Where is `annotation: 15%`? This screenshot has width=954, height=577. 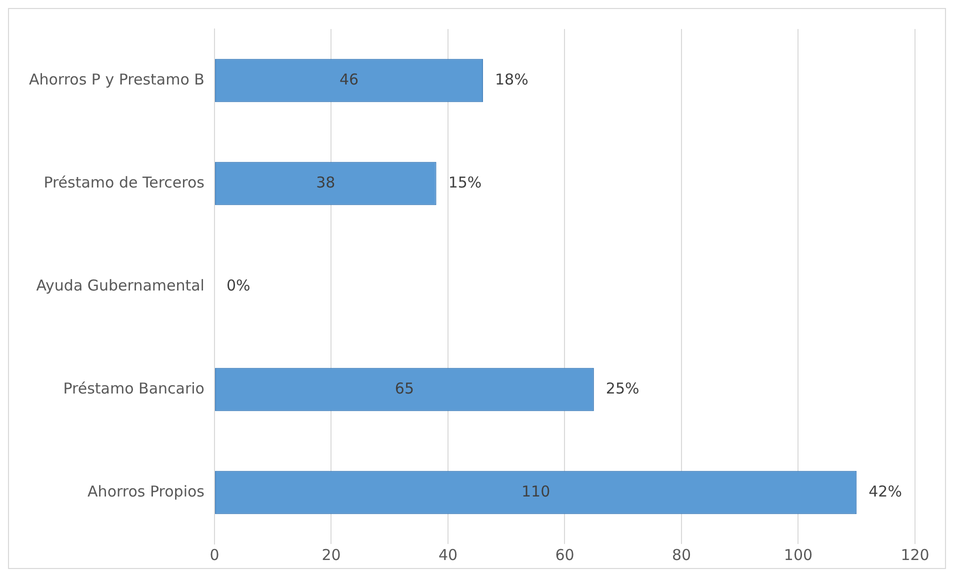 annotation: 15% is located at coordinates (465, 182).